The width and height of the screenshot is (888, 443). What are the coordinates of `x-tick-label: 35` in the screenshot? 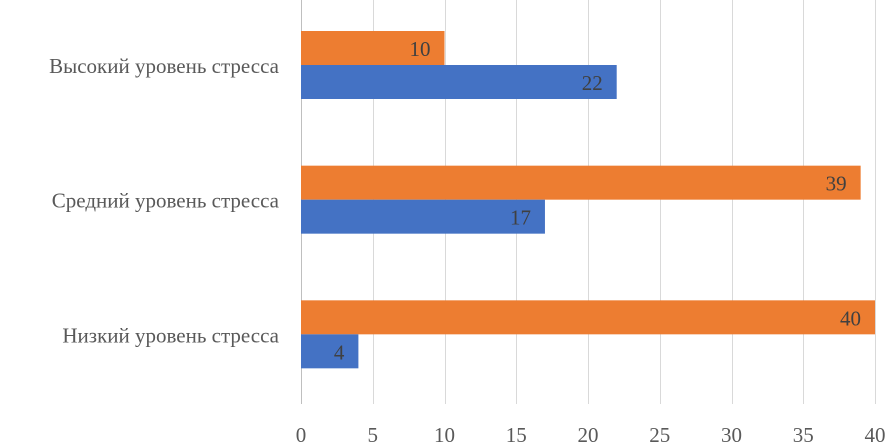 It's located at (803, 433).